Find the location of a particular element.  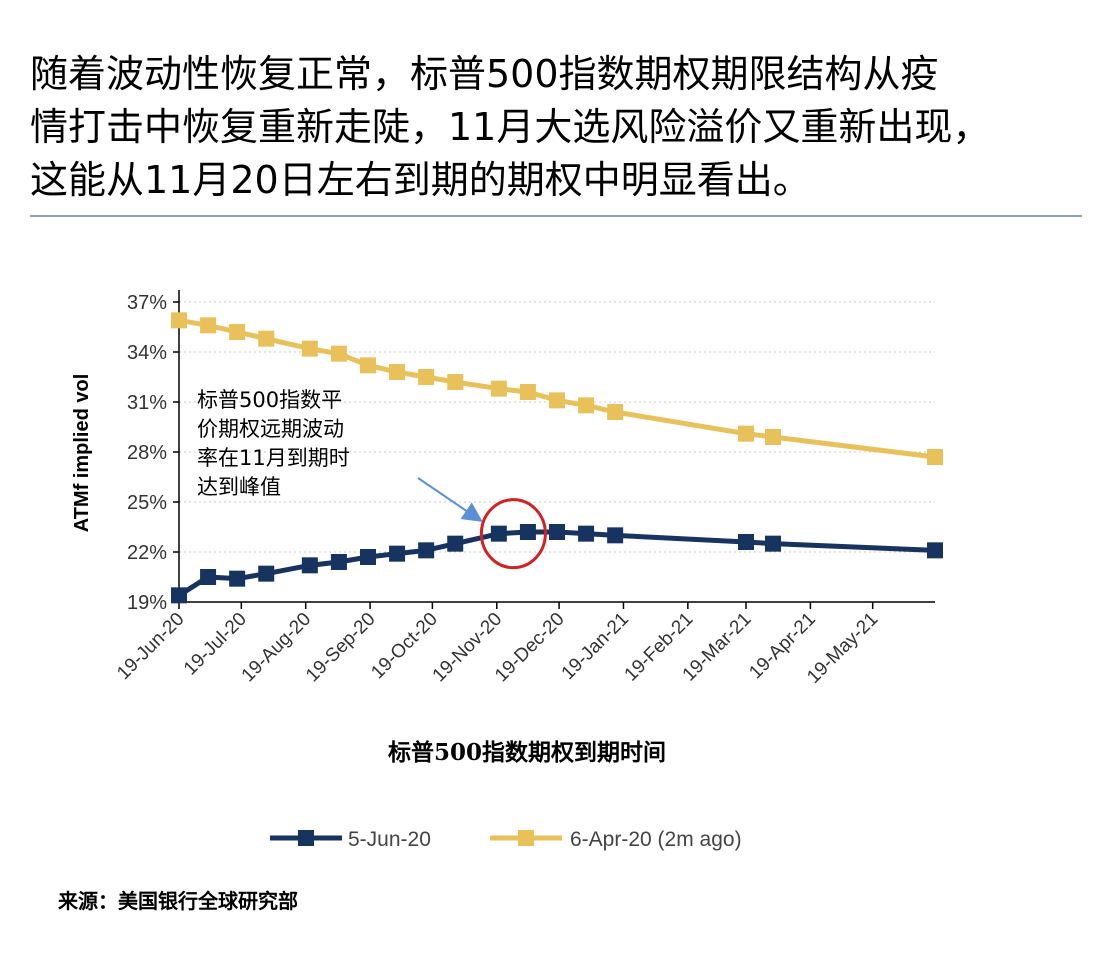

annotation-line-2: 价期权远期波动 is located at coordinates (270, 429).